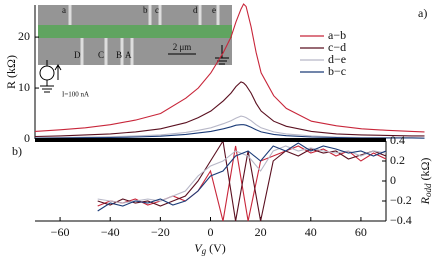  What do you see at coordinates (425, 200) in the screenshot?
I see `y-label-main: R` at bounding box center [425, 200].